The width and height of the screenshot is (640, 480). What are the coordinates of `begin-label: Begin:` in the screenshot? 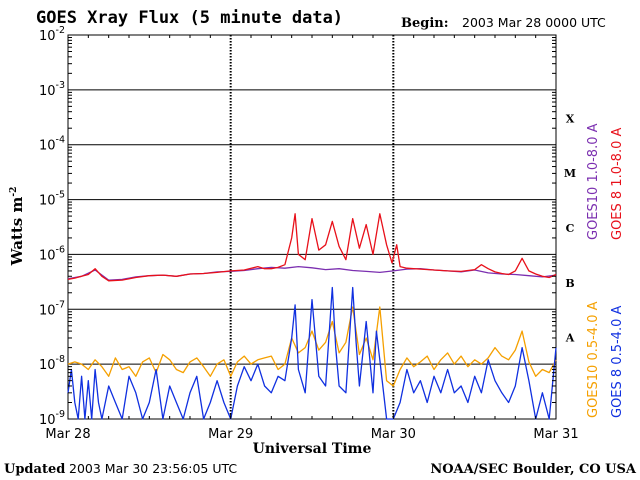 It's located at (425, 23).